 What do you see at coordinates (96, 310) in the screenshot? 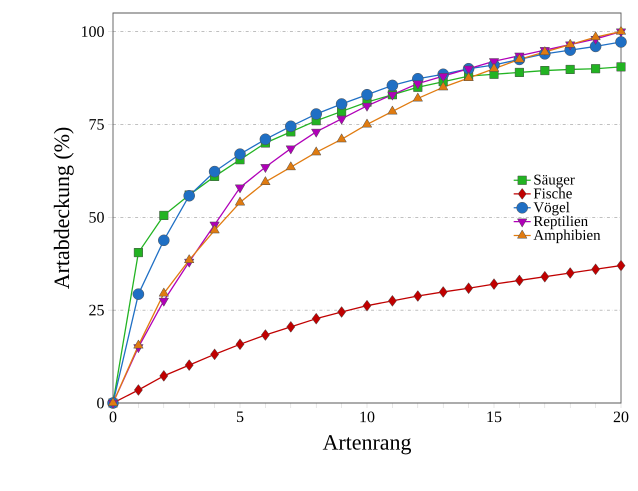
I see `y-tick-label: 25` at bounding box center [96, 310].